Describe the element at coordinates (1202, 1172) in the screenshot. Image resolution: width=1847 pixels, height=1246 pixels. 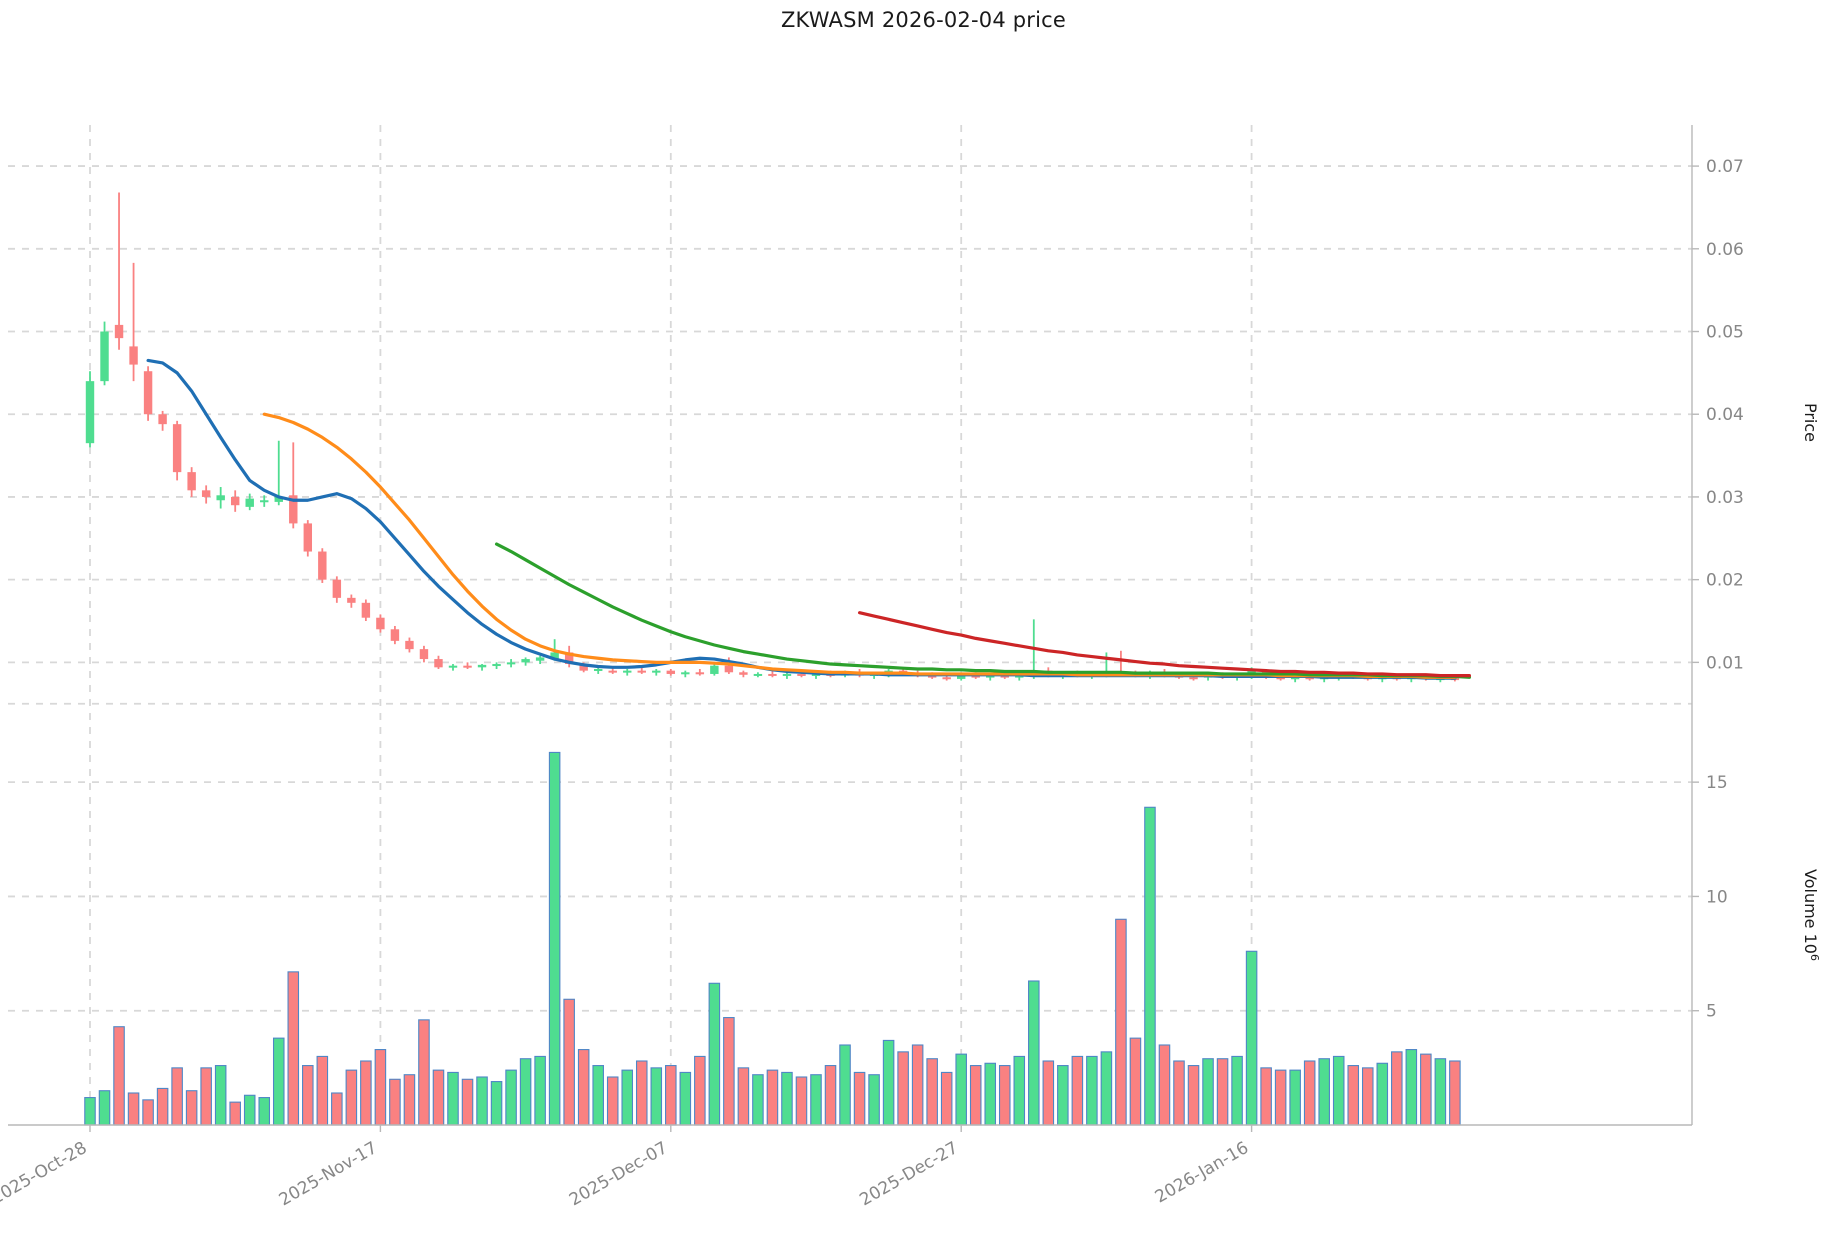
I see `x-tick-label: 2026-Jan-16` at that location.